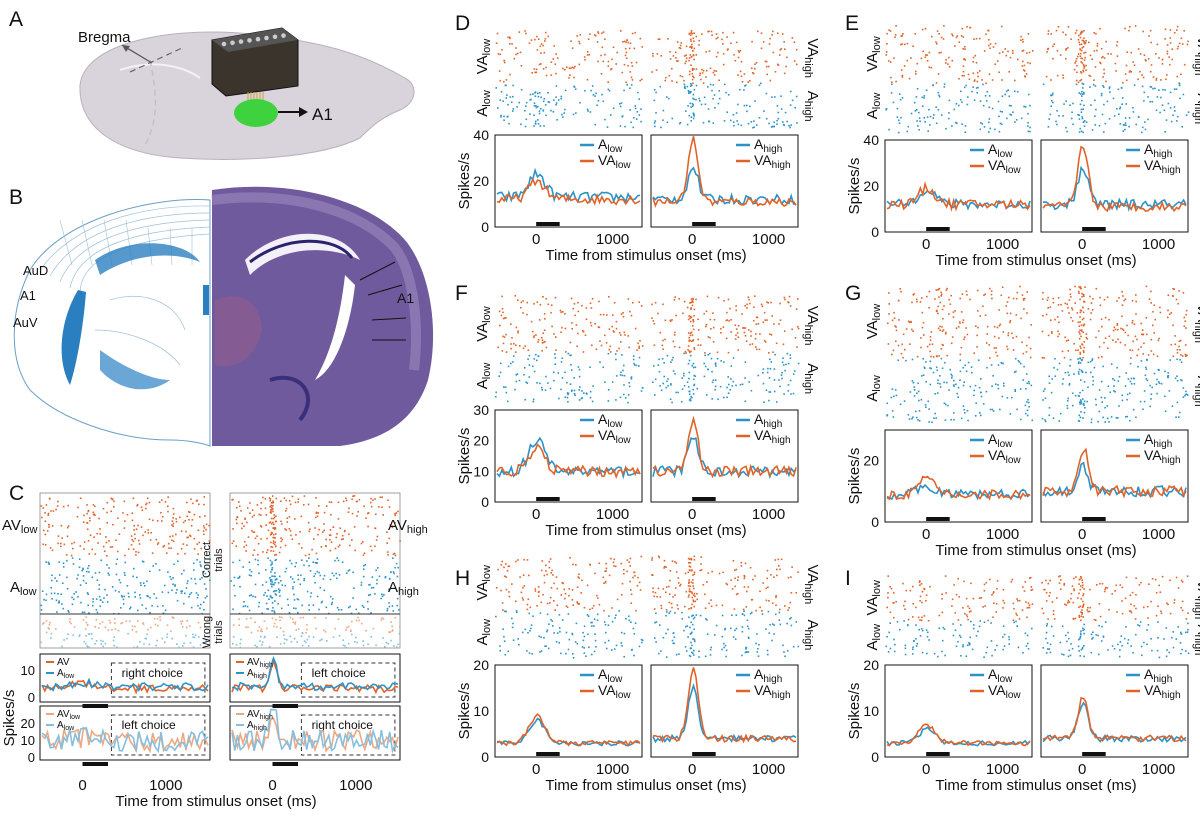  What do you see at coordinates (645, 255) in the screenshot?
I see `x-axis-label: Time from stimulus onset (ms)` at bounding box center [645, 255].